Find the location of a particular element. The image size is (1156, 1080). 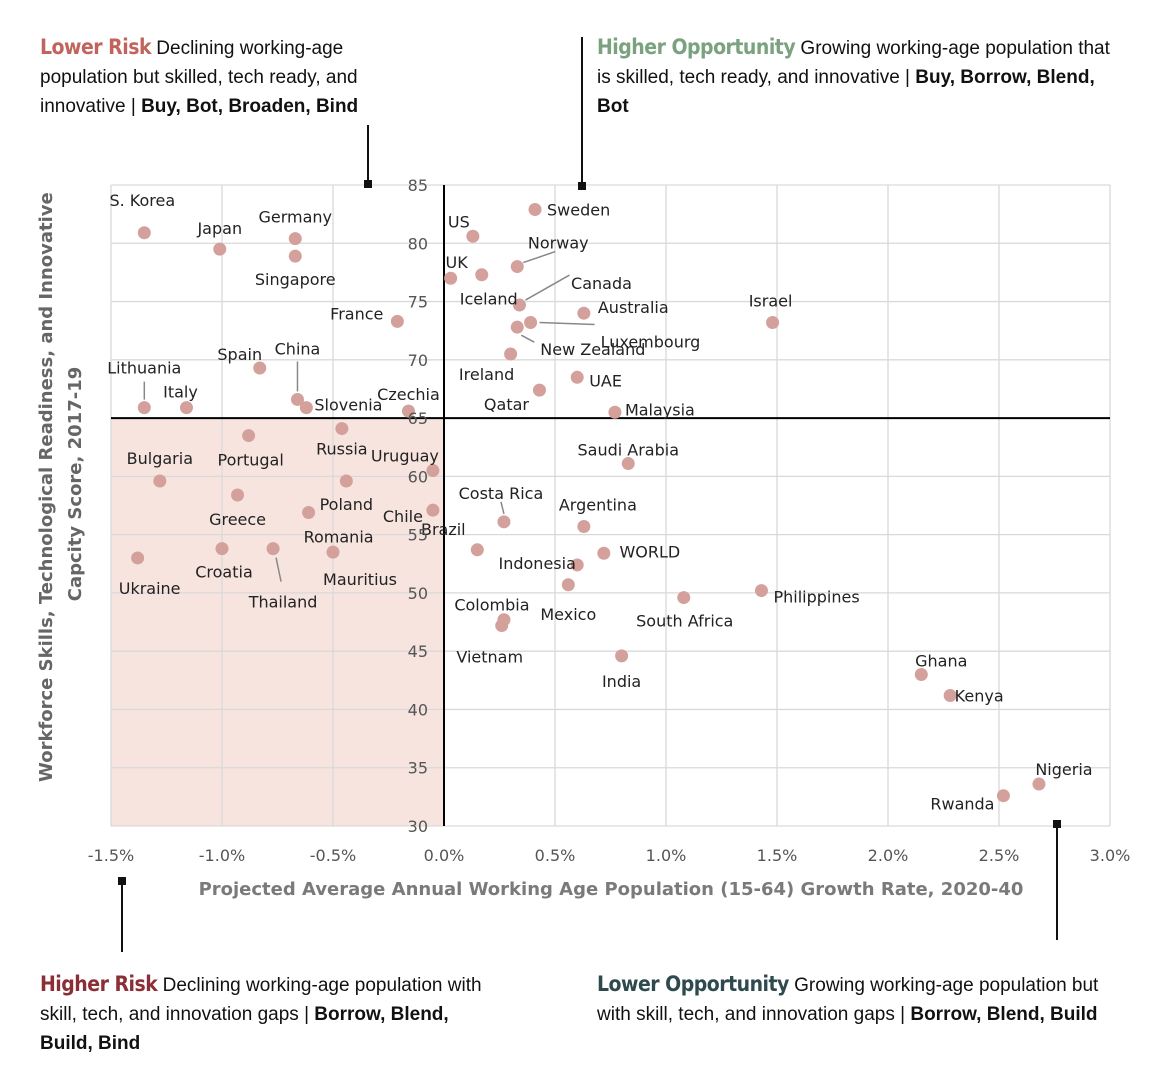

data-label: Saudi Arabia is located at coordinates (628, 450).